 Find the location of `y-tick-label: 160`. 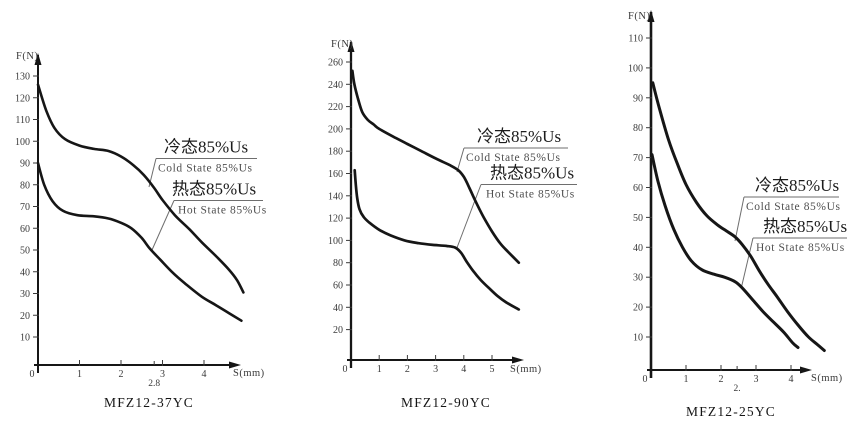

y-tick-label: 160 is located at coordinates (335, 174).